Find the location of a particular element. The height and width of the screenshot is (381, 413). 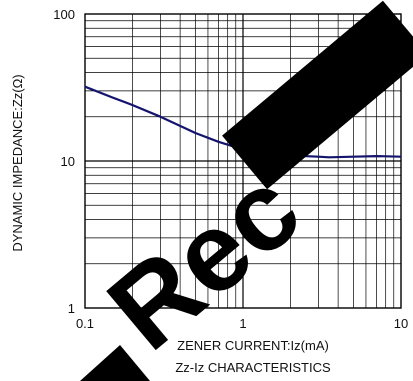

x-tick-label: 1 is located at coordinates (242, 323).